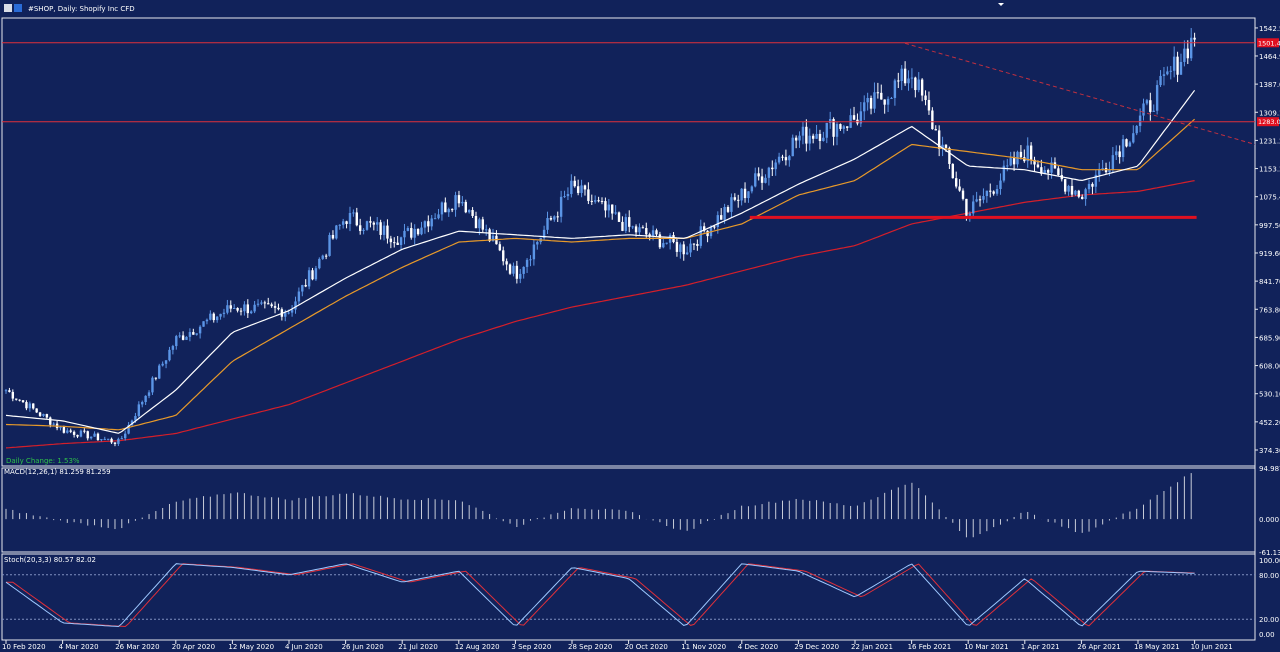 Image resolution: width=1280 pixels, height=652 pixels. Describe the element at coordinates (24, 647) in the screenshot. I see `time-tick-label: 10 Feb 2020` at that location.